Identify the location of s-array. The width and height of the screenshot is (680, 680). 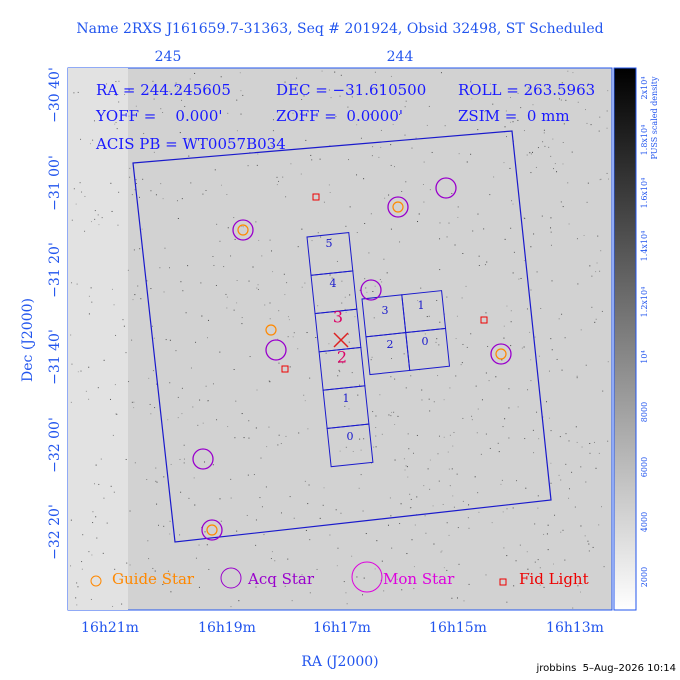
(340, 350).